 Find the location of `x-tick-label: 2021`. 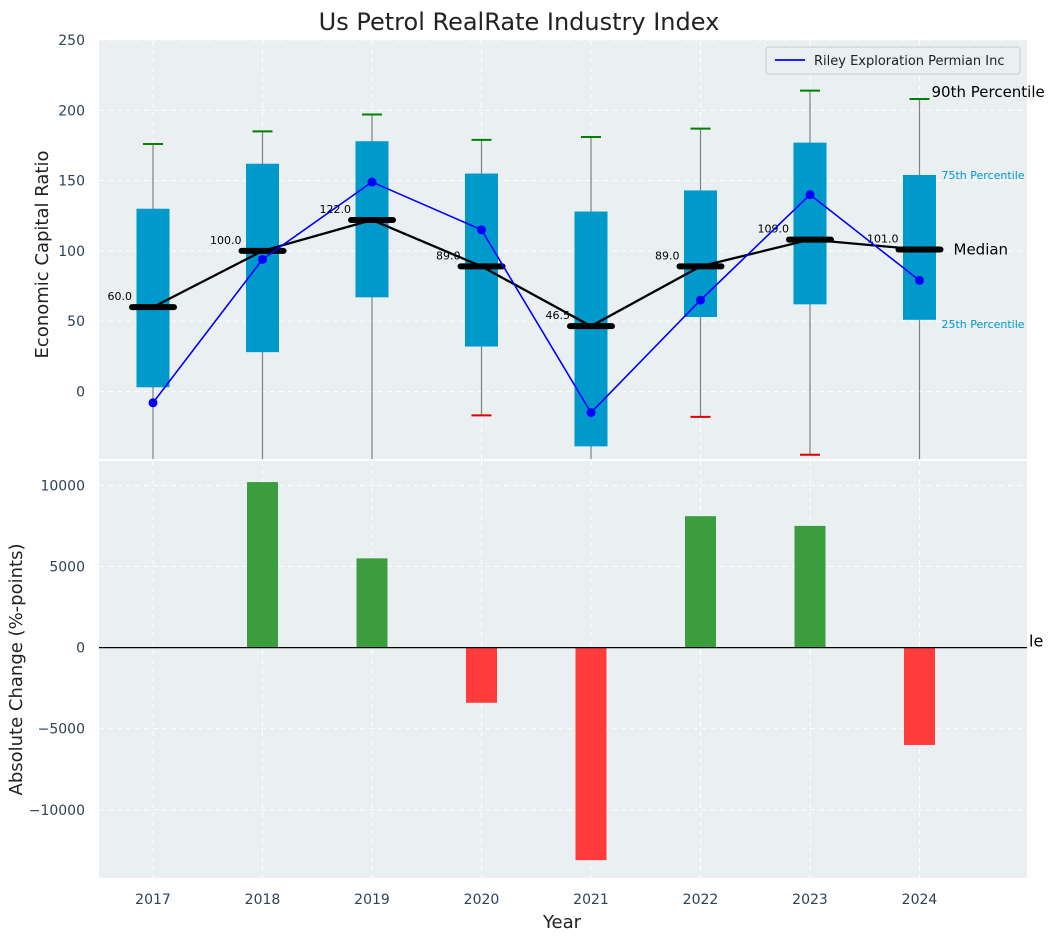

x-tick-label: 2021 is located at coordinates (591, 900).